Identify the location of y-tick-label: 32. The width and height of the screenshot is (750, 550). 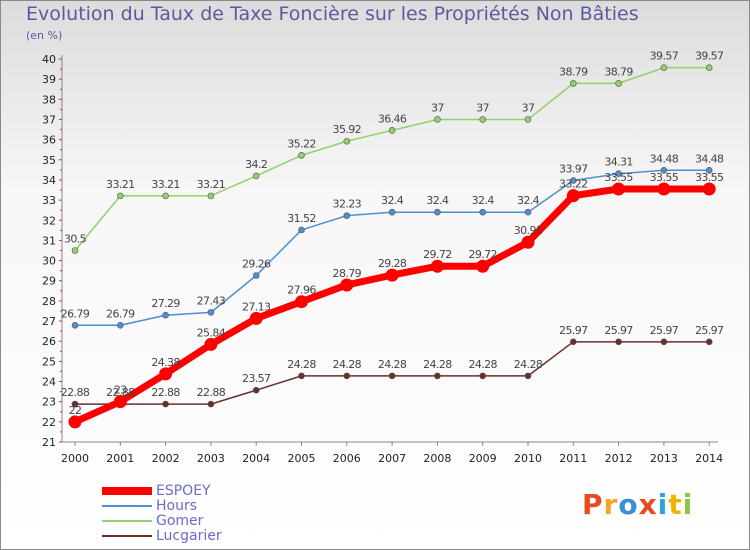
(49, 220).